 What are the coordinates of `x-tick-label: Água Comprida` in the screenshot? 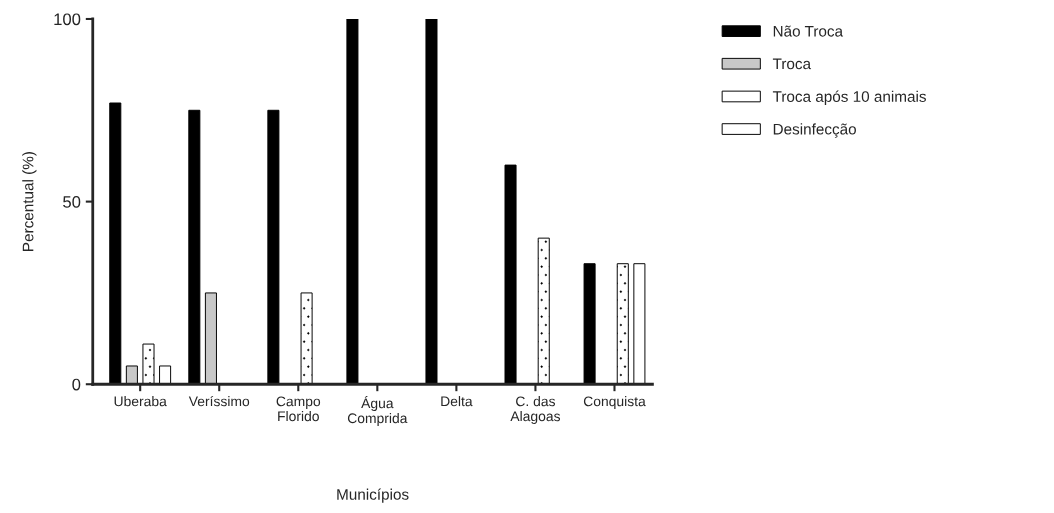 It's located at (377, 411).